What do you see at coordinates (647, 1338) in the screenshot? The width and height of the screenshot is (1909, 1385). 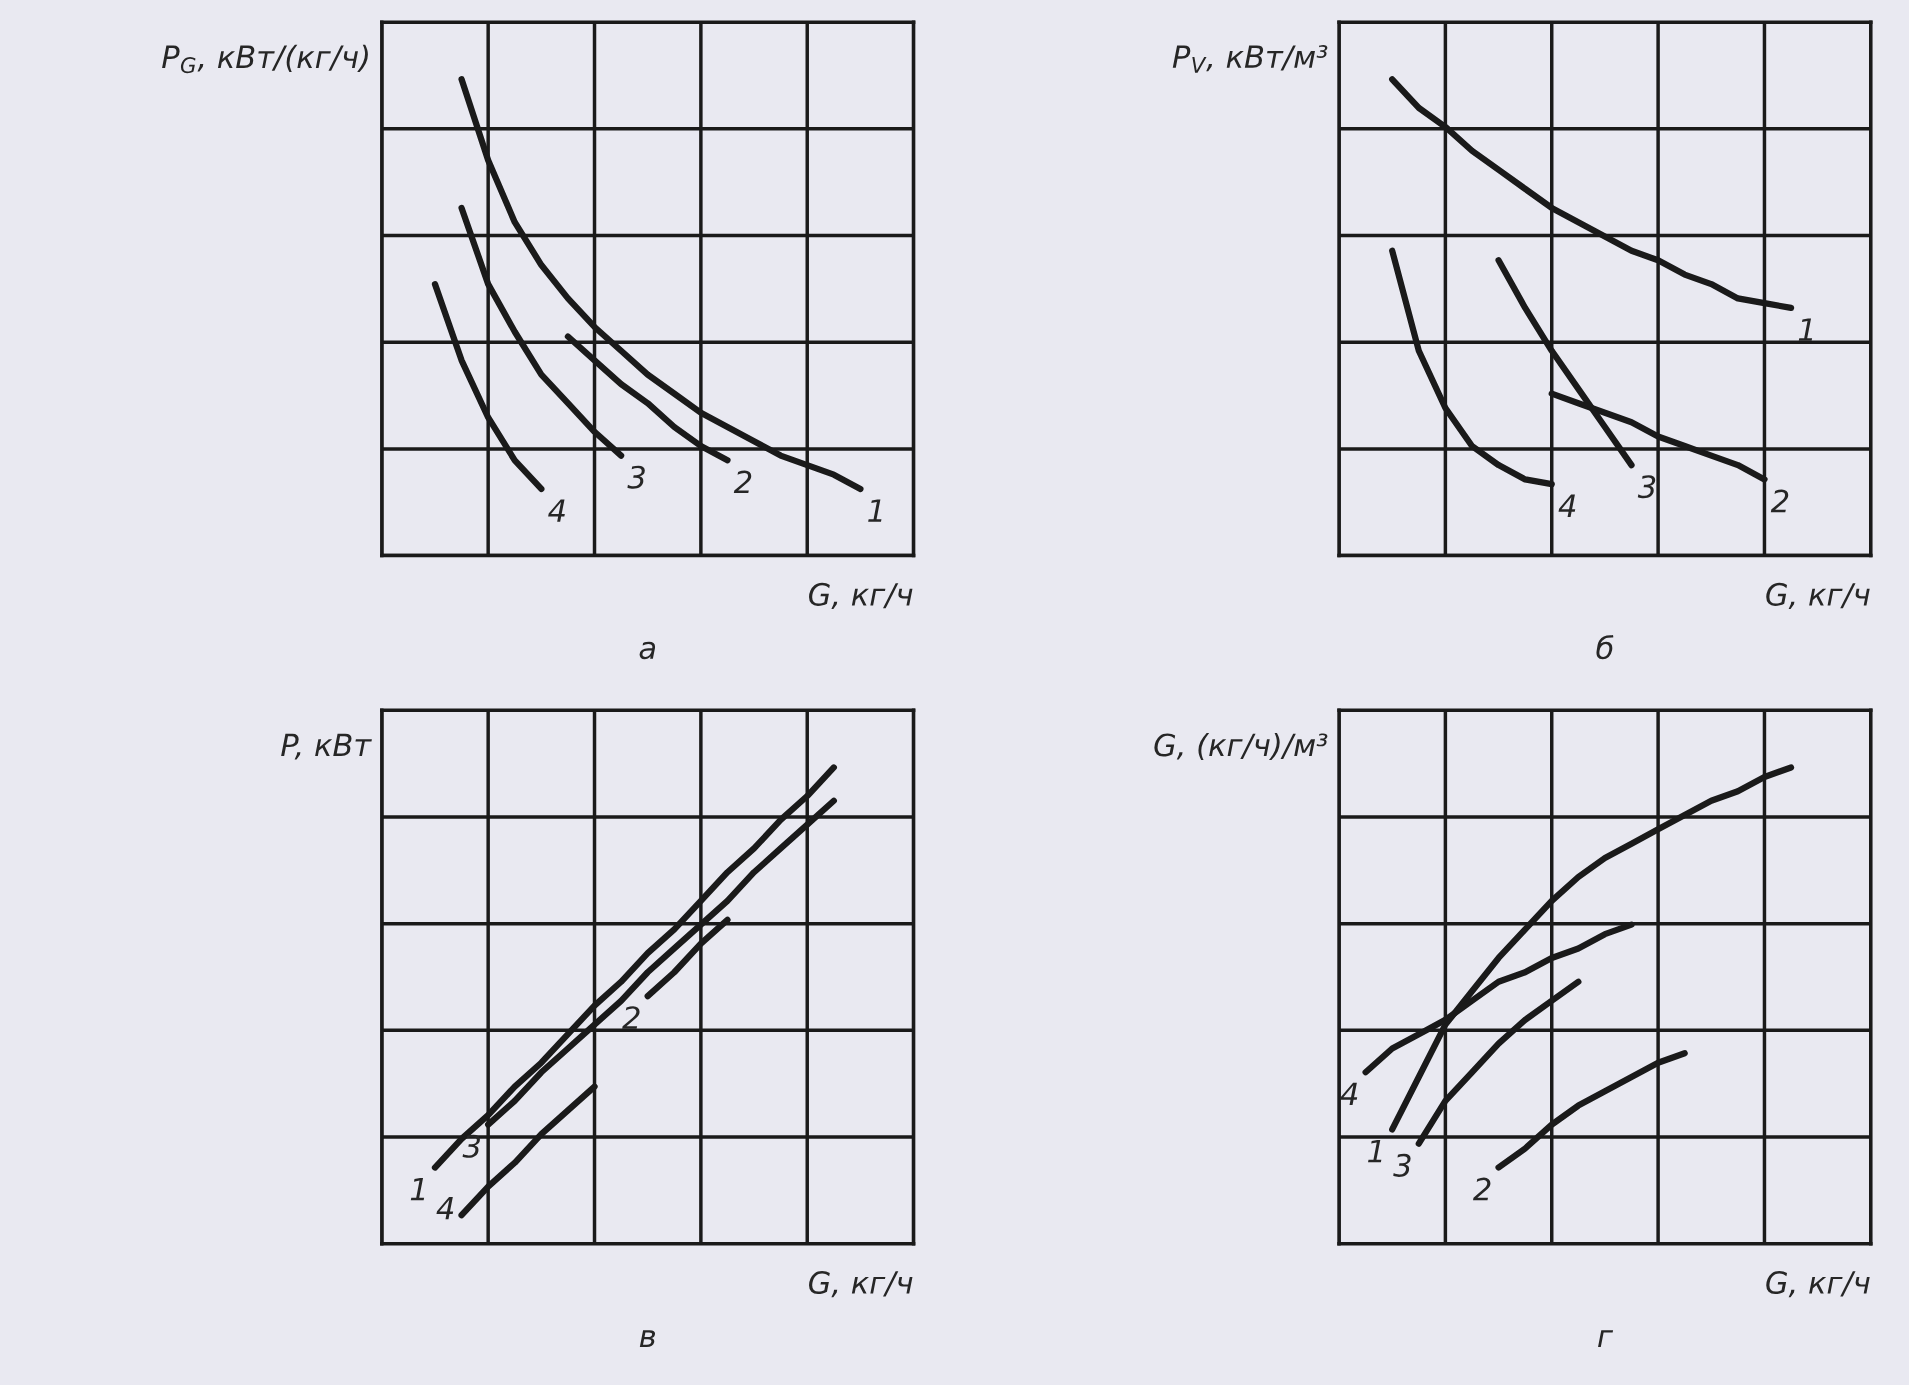 I see `text: в` at bounding box center [647, 1338].